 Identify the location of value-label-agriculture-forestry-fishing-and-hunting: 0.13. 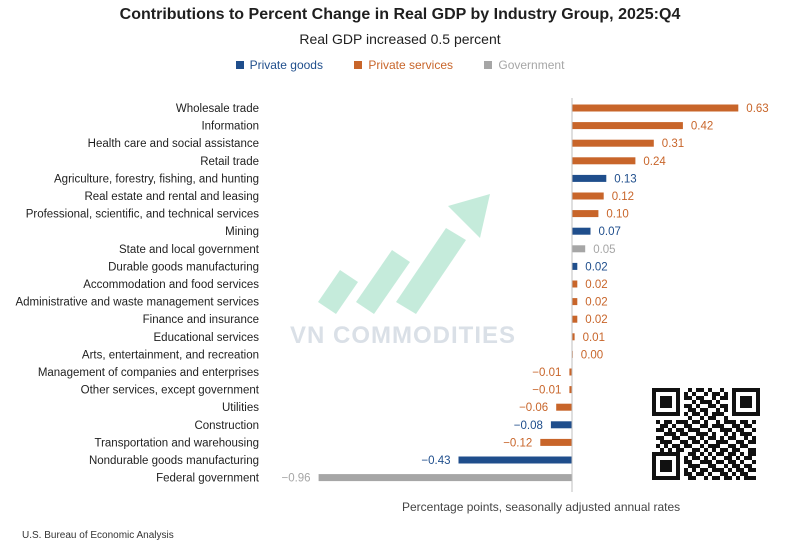
(625, 179).